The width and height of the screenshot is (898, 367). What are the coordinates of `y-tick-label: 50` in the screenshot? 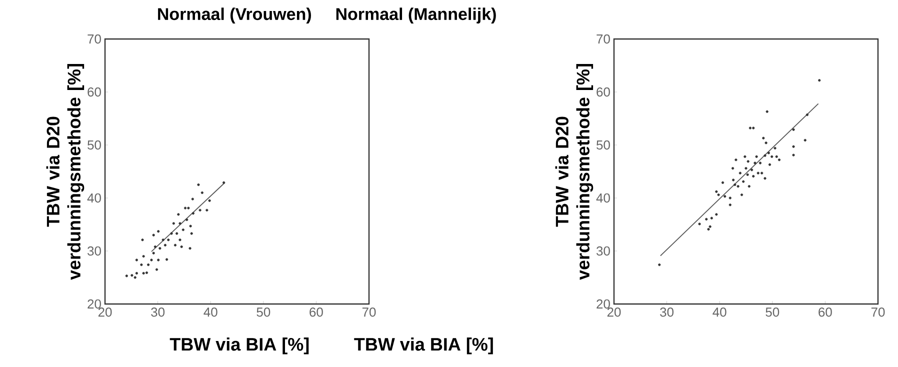 It's located at (94, 145).